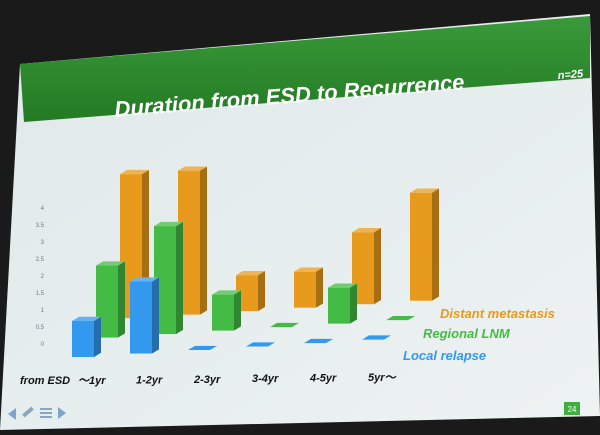 The image size is (600, 435). What do you see at coordinates (28, 412) in the screenshot?
I see `pen-icon` at bounding box center [28, 412].